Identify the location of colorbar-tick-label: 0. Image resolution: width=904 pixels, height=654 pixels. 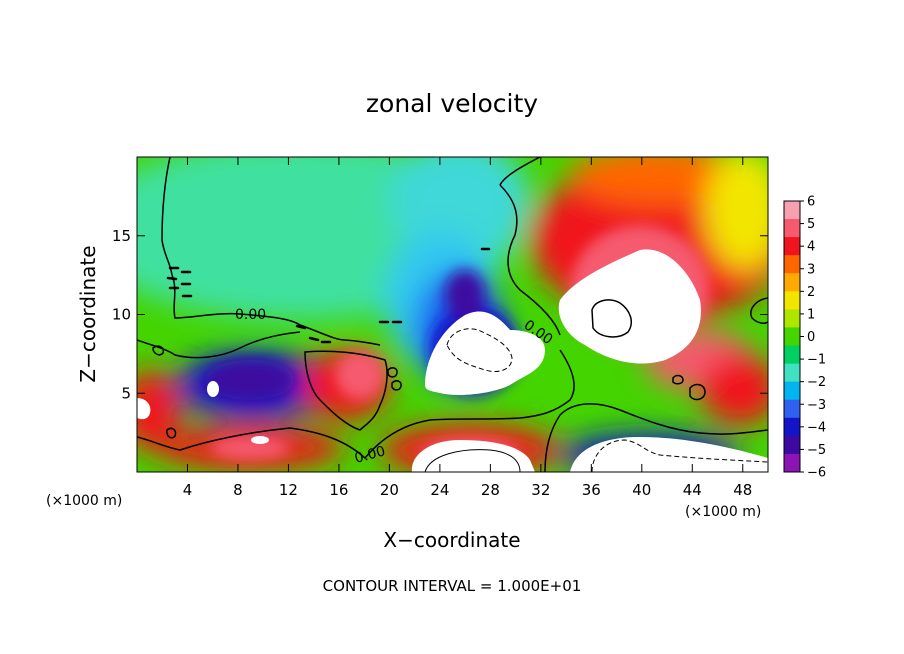
(811, 337).